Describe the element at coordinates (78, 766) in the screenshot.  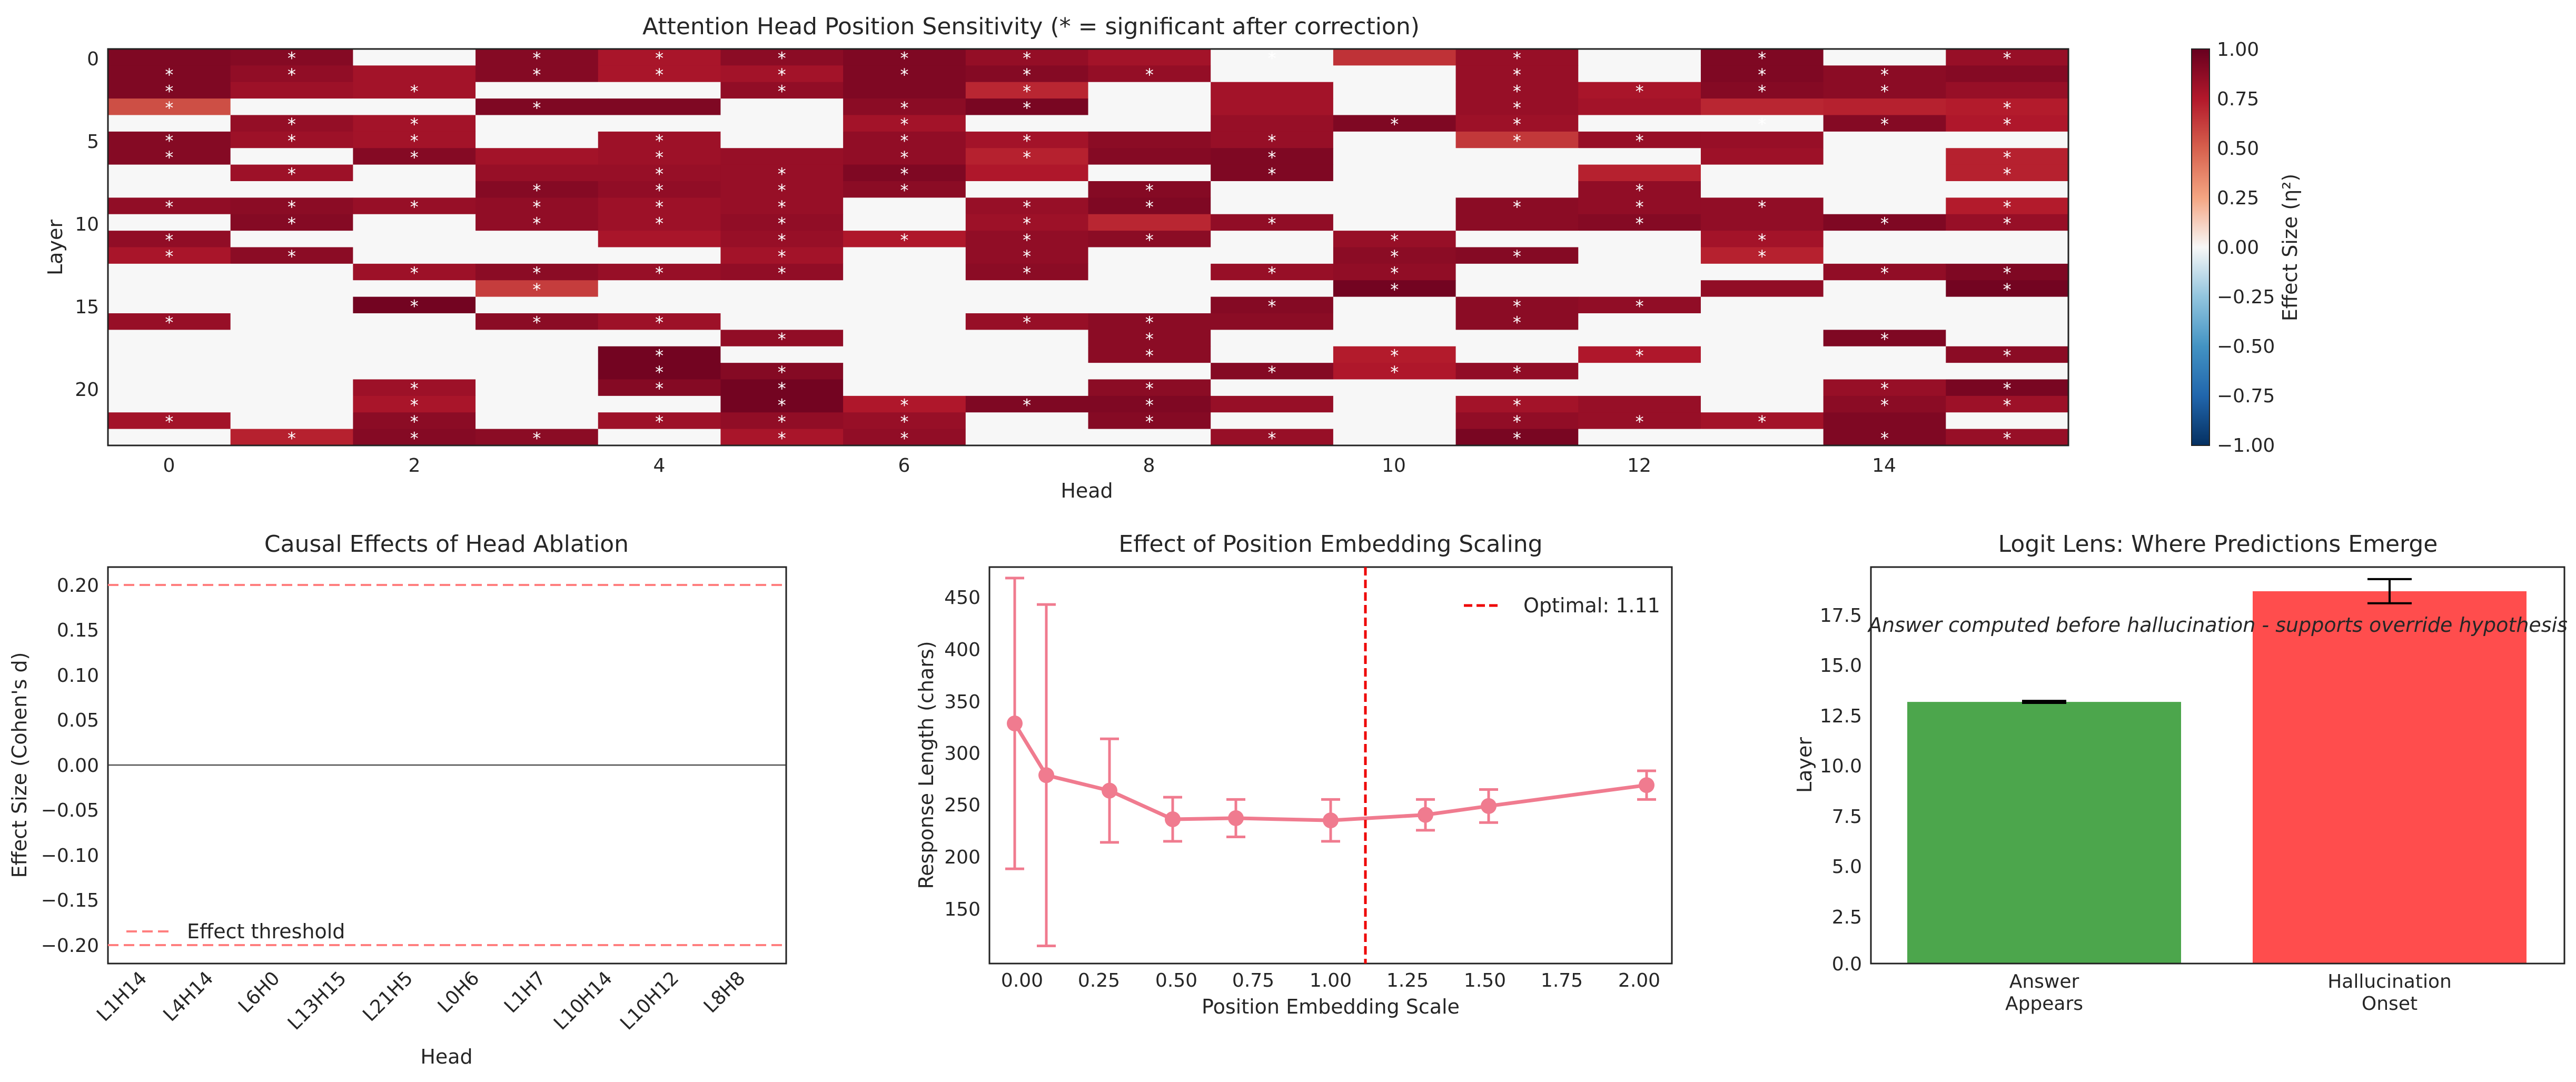
I see `ablation-y-tick: 0.00` at that location.